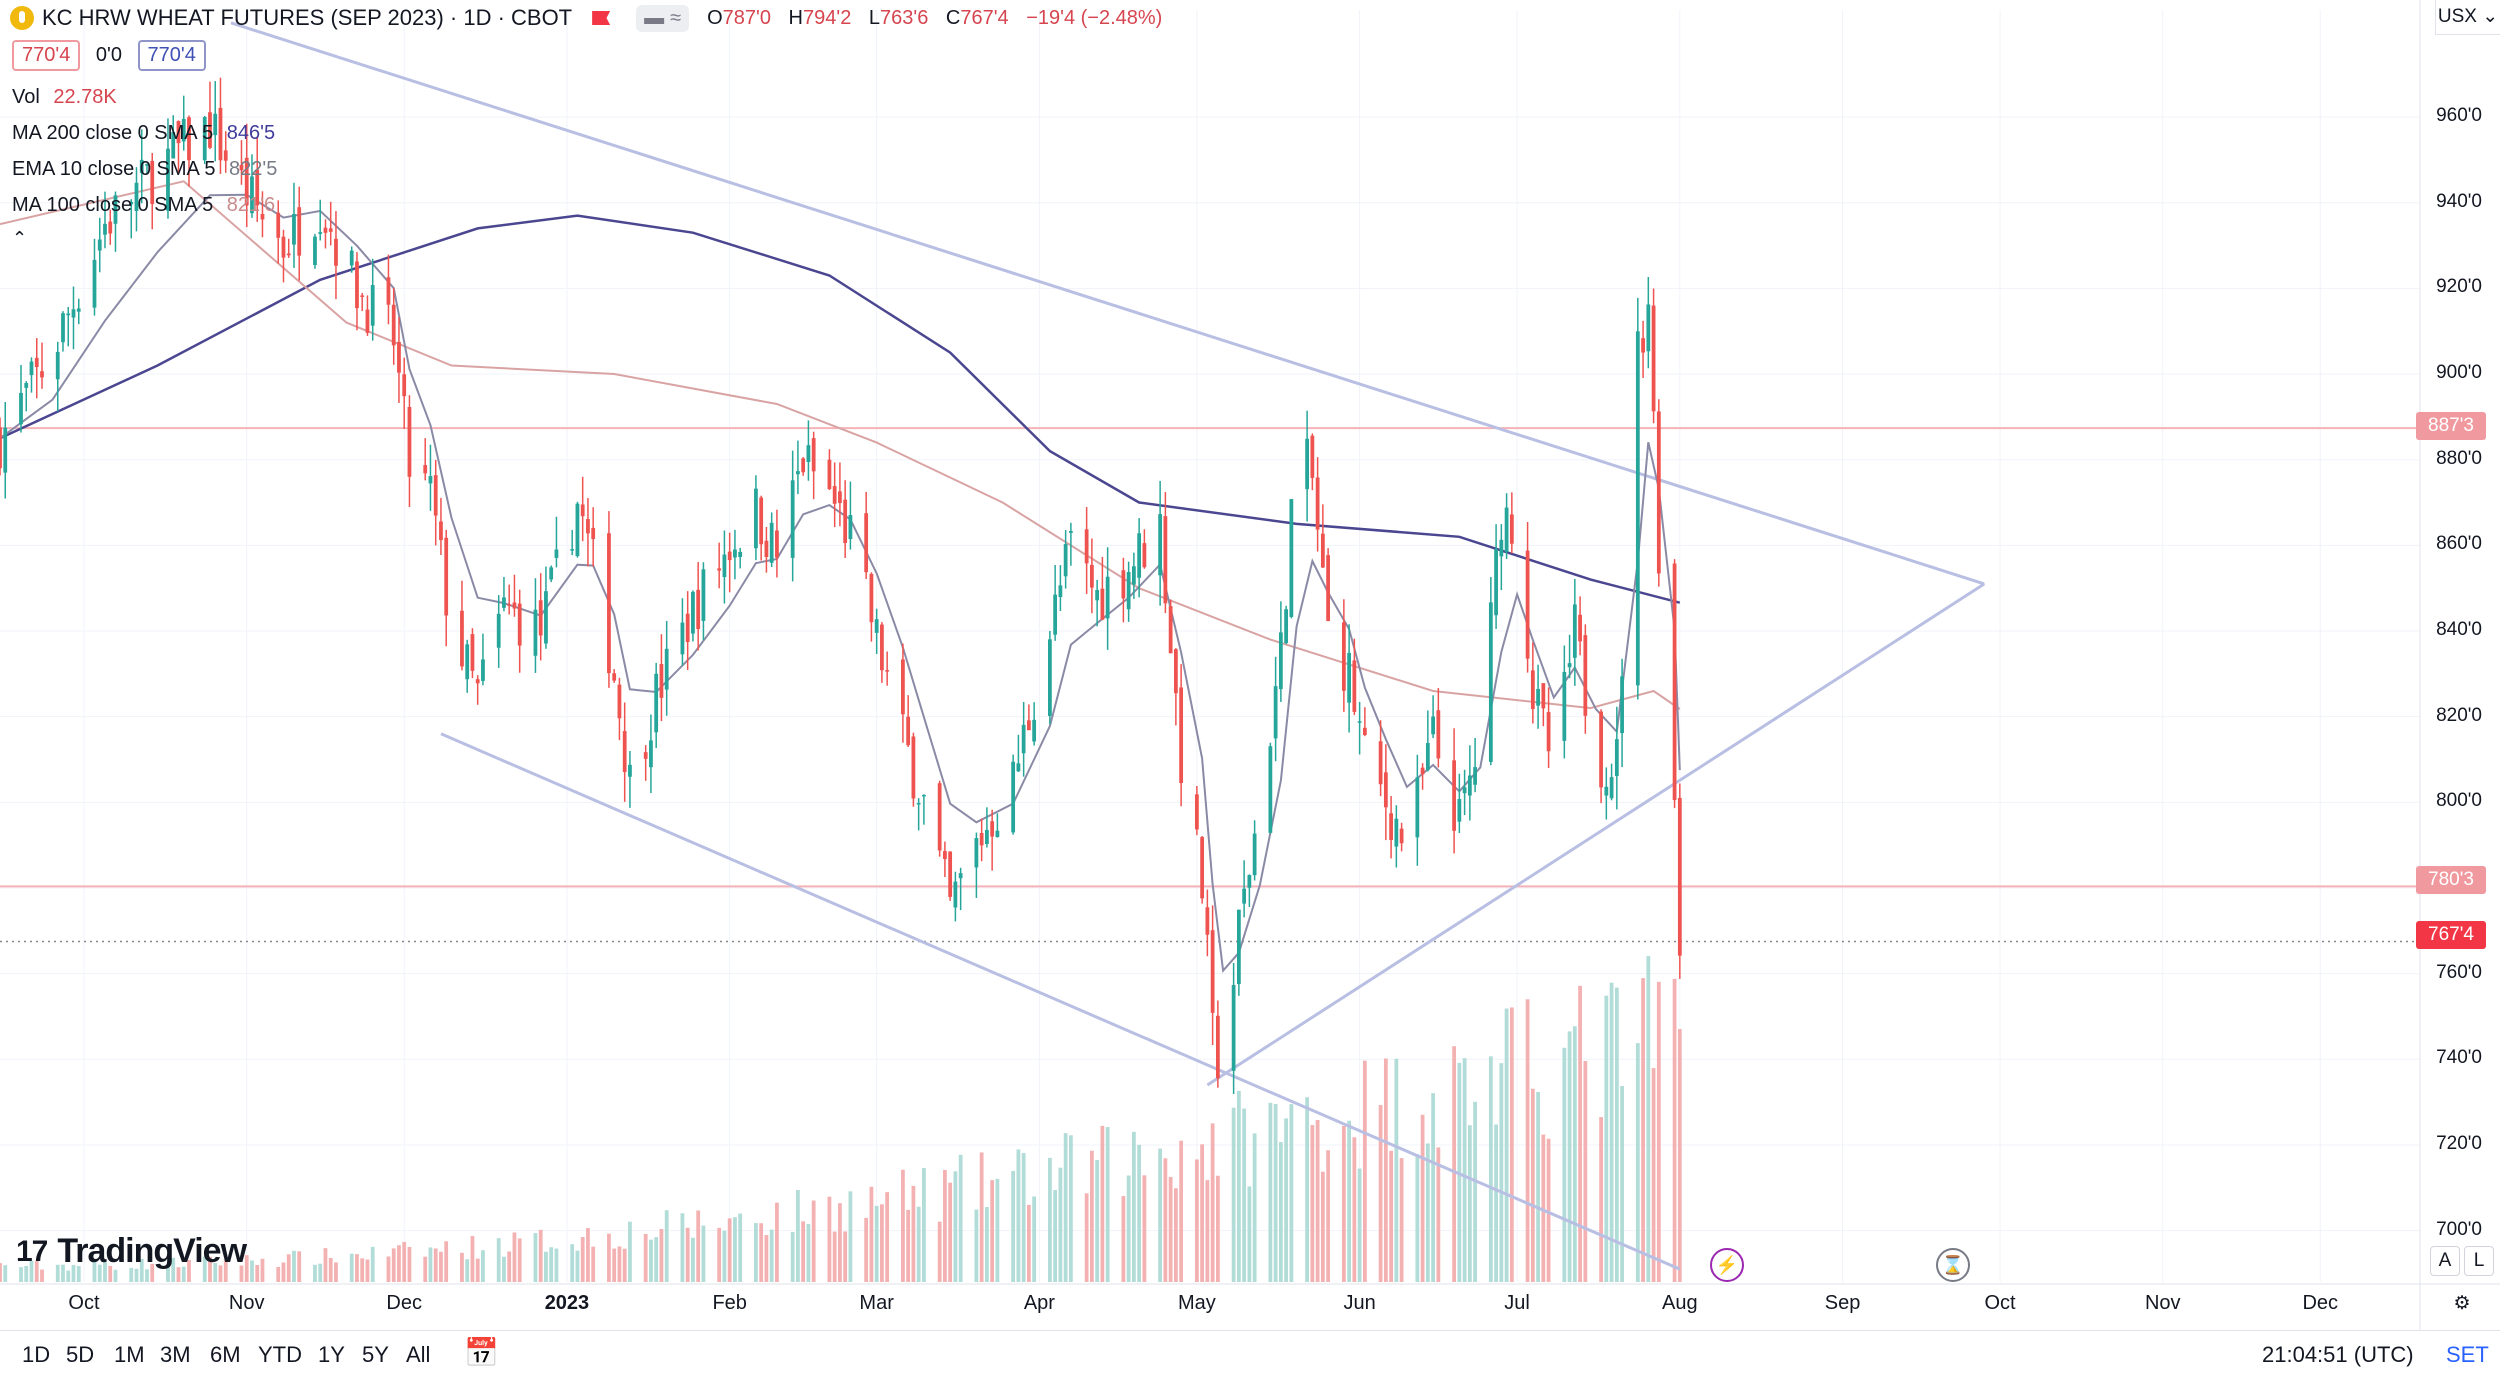 Image resolution: width=2500 pixels, height=1389 pixels. What do you see at coordinates (20, 238) in the screenshot?
I see `collapse-legend-icon: ⌃` at bounding box center [20, 238].